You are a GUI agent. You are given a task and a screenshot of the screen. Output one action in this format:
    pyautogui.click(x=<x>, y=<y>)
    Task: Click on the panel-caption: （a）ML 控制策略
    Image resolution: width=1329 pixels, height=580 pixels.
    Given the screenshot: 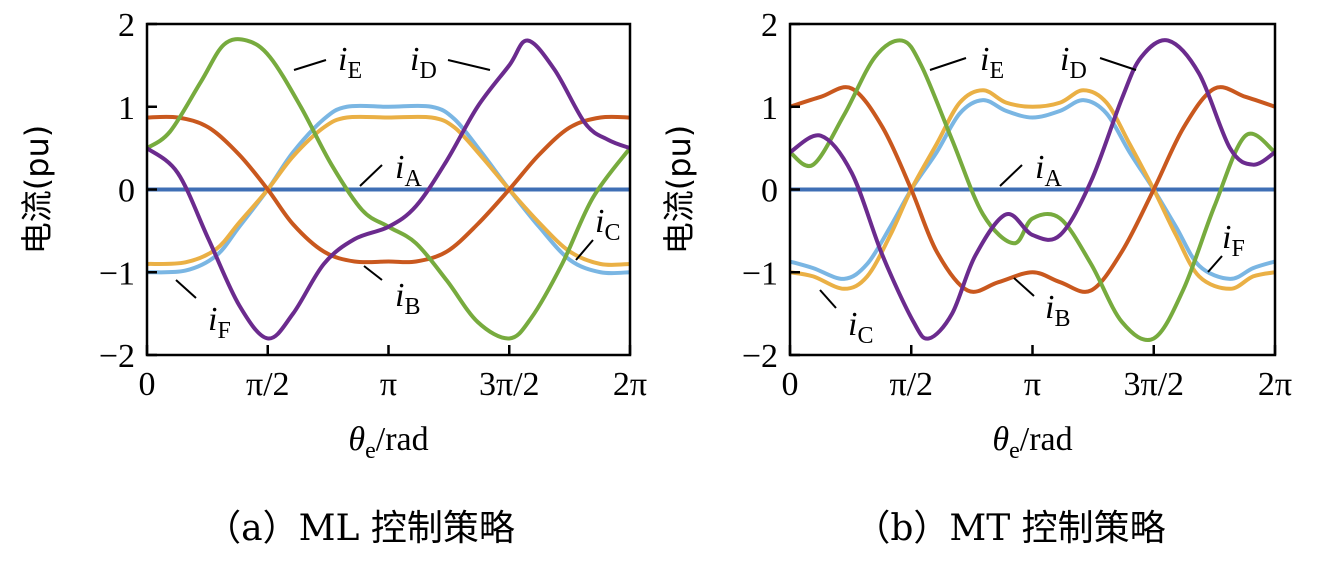 What is the action you would take?
    pyautogui.click(x=360, y=528)
    